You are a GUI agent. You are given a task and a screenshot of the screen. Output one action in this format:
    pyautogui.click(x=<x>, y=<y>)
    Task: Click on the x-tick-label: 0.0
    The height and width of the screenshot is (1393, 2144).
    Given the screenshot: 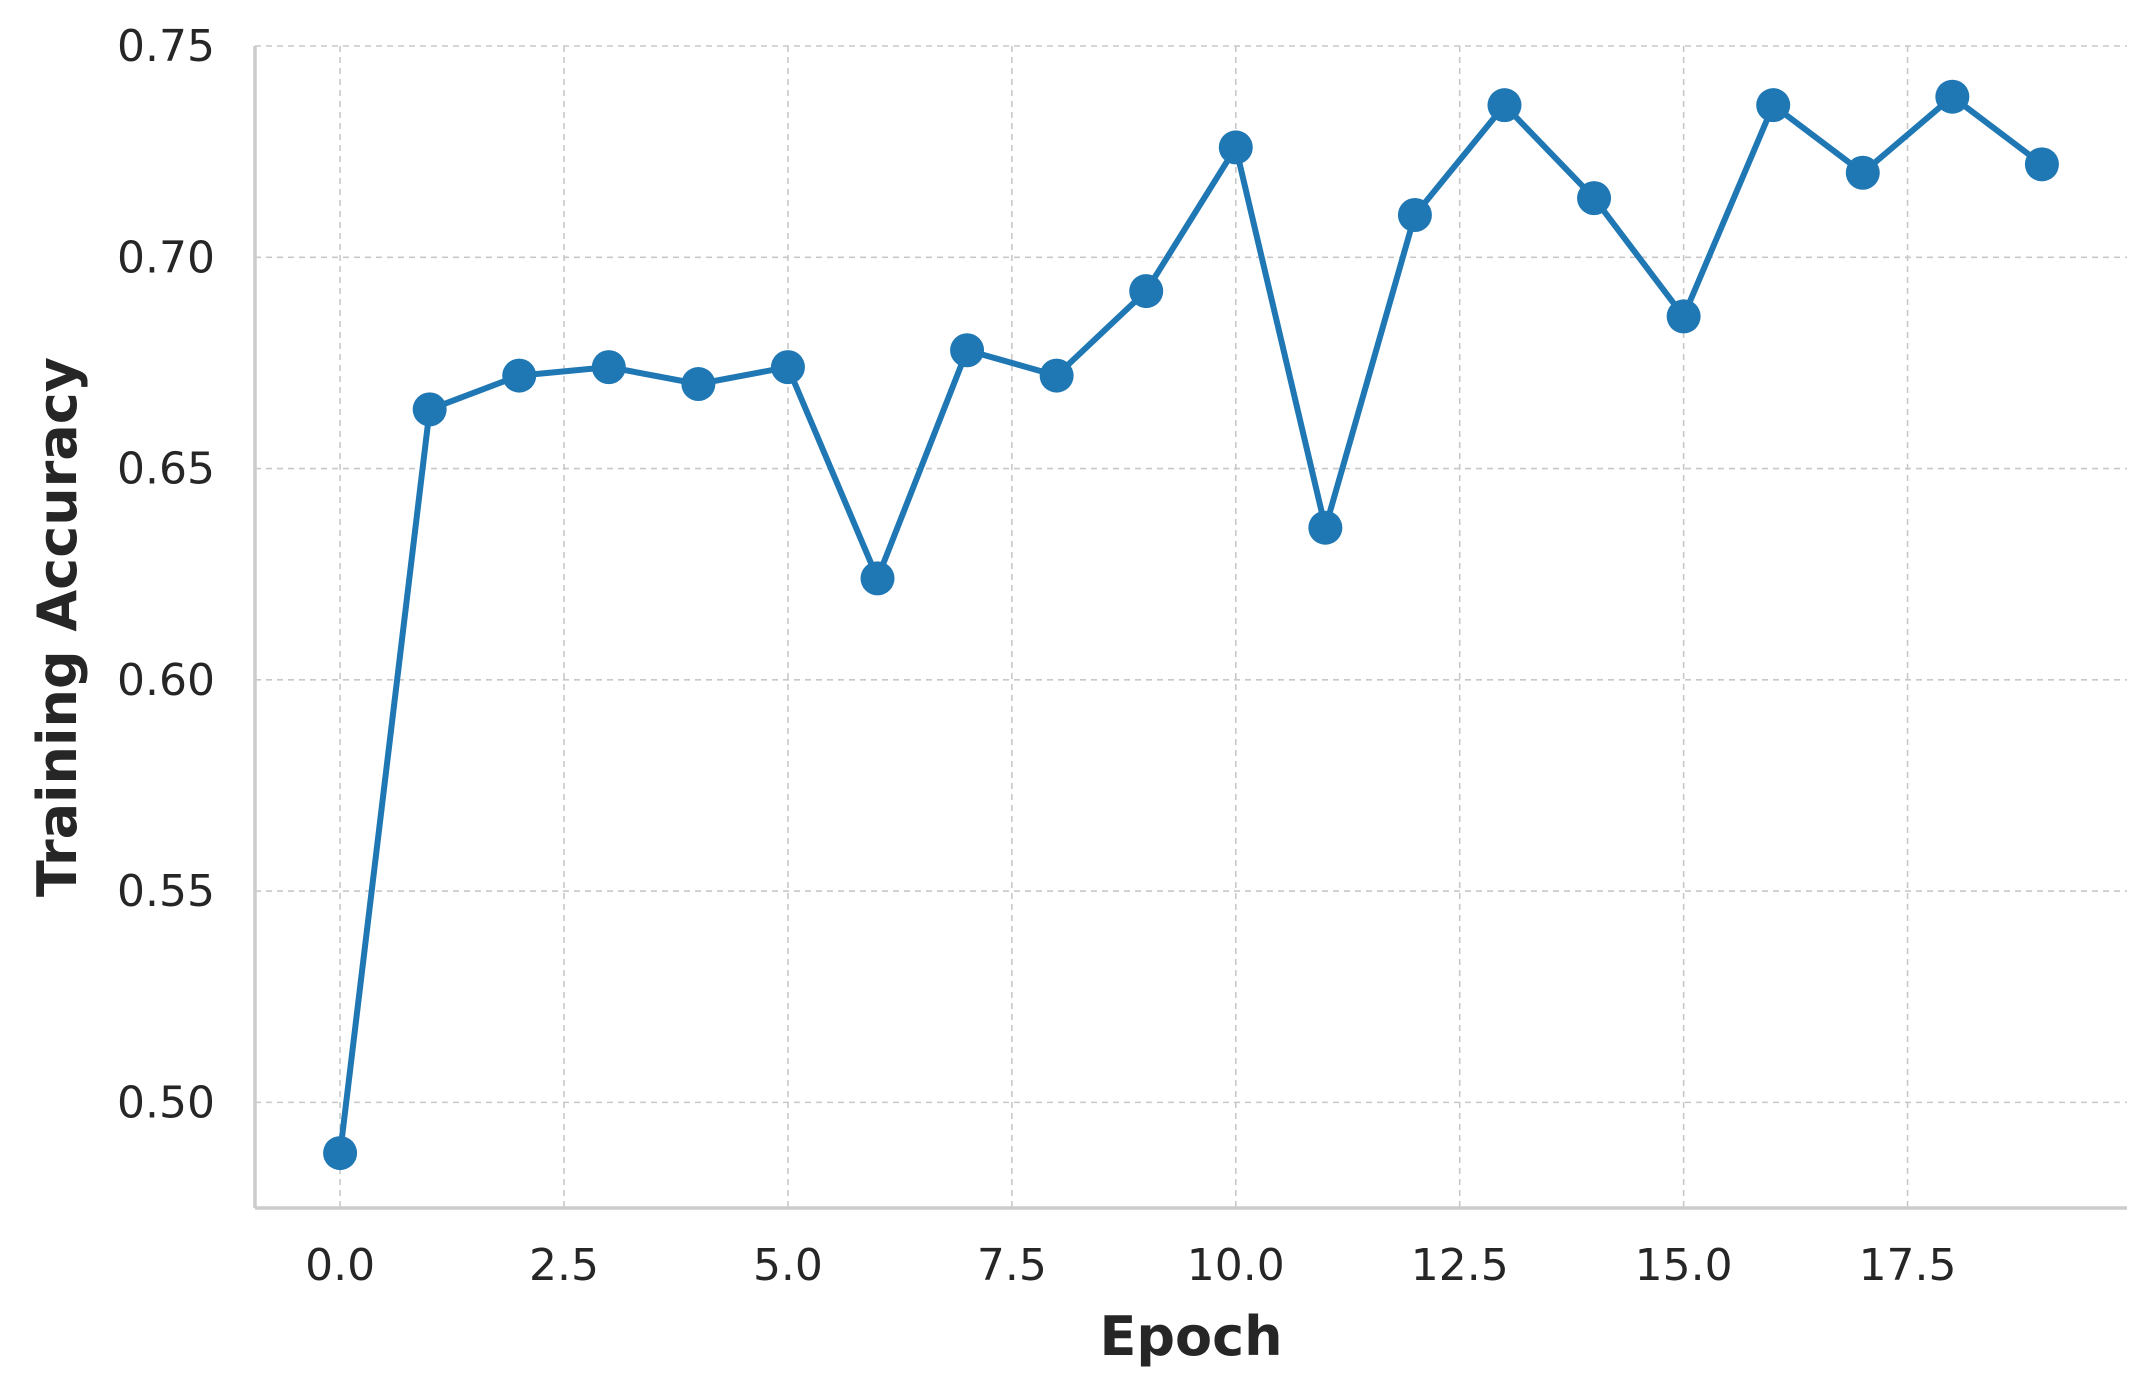 What is the action you would take?
    pyautogui.click(x=340, y=1265)
    